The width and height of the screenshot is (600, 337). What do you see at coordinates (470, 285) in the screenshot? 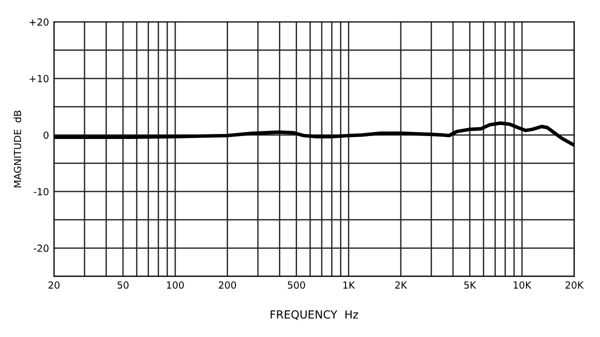
I see `x-tick-label: 5K` at bounding box center [470, 285].